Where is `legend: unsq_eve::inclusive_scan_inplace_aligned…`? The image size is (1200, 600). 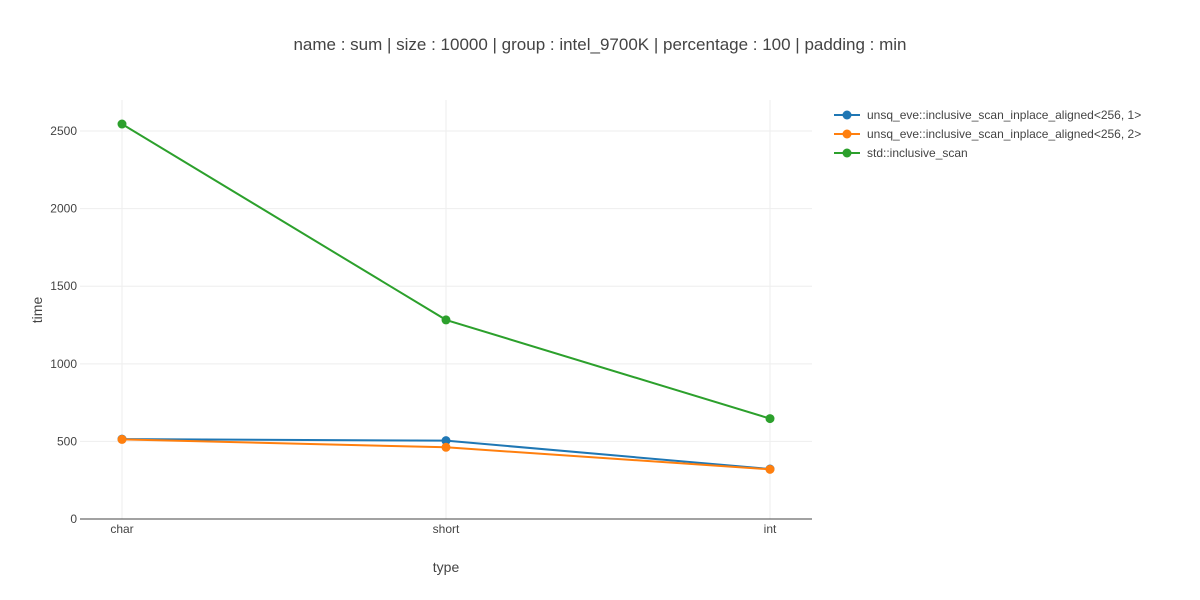 legend: unsq_eve::inclusive_scan_inplace_aligned… is located at coordinates (987, 134).